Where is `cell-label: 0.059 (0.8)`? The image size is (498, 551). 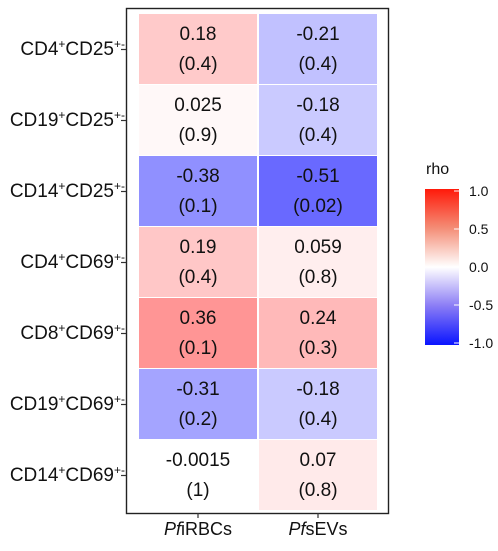
cell-label: 0.059 (0.8) is located at coordinates (318, 262).